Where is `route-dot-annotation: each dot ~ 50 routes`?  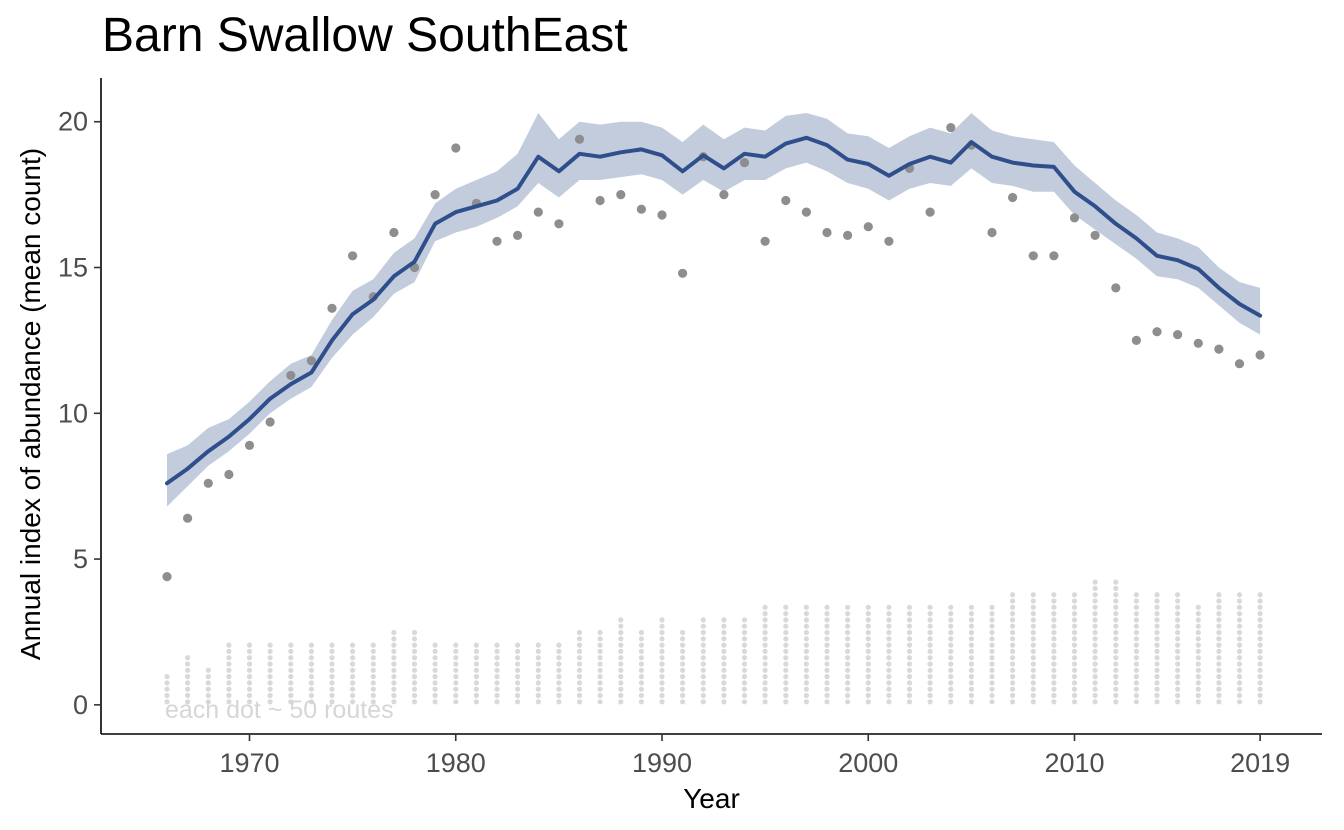
route-dot-annotation: each dot ~ 50 routes is located at coordinates (279, 710).